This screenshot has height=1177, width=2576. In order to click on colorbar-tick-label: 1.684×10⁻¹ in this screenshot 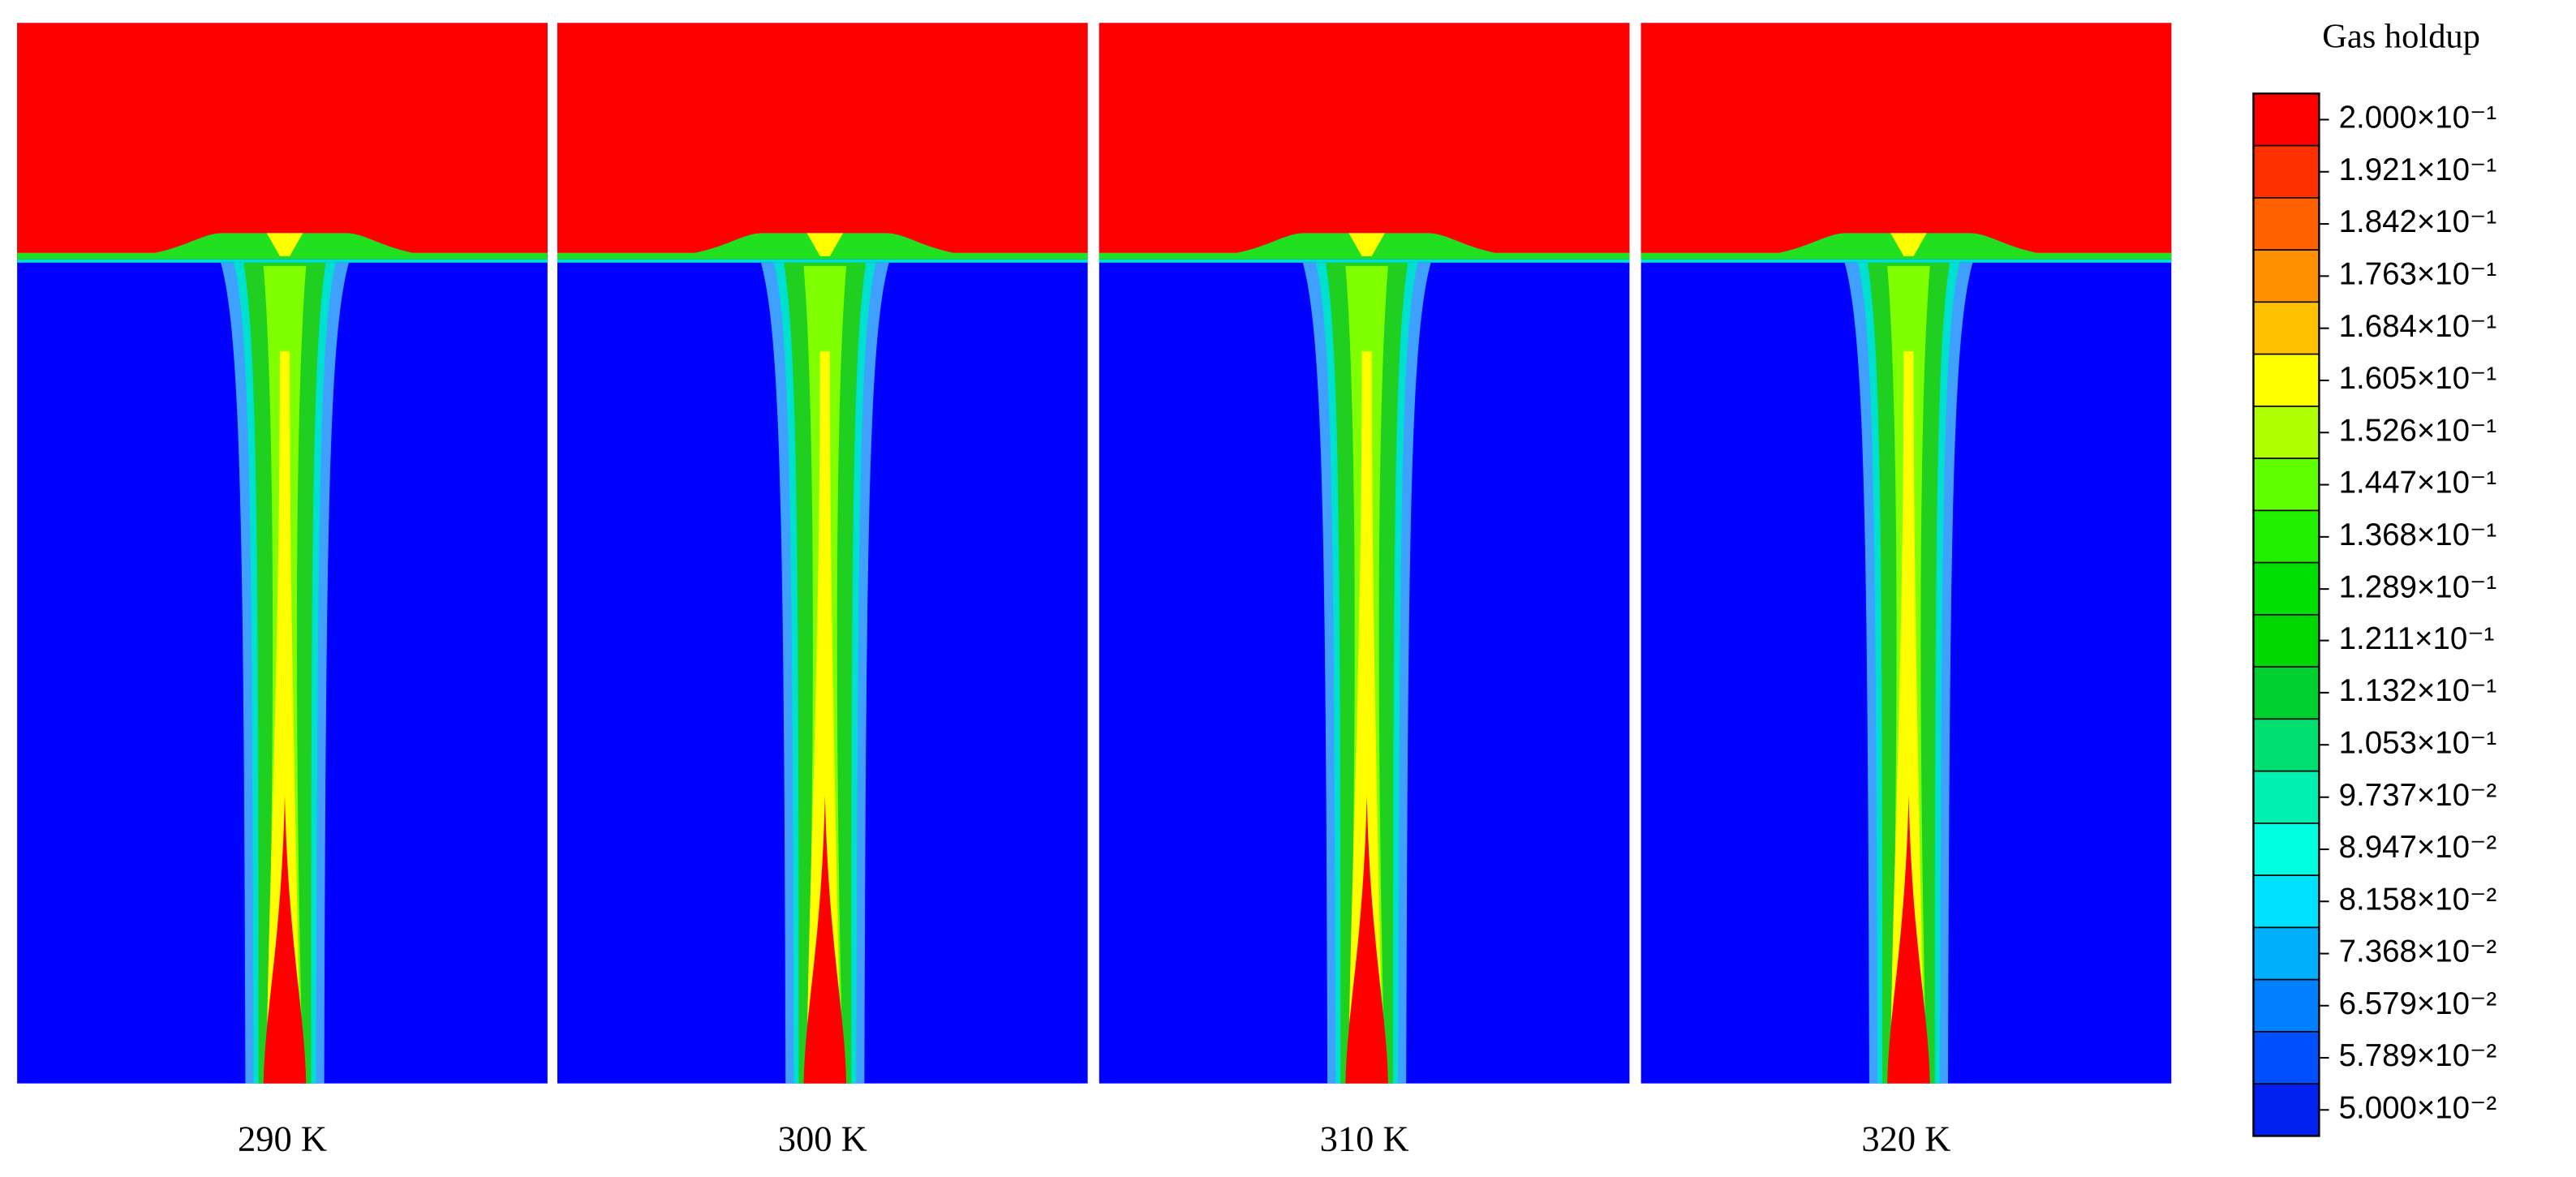, I will do `click(2418, 327)`.